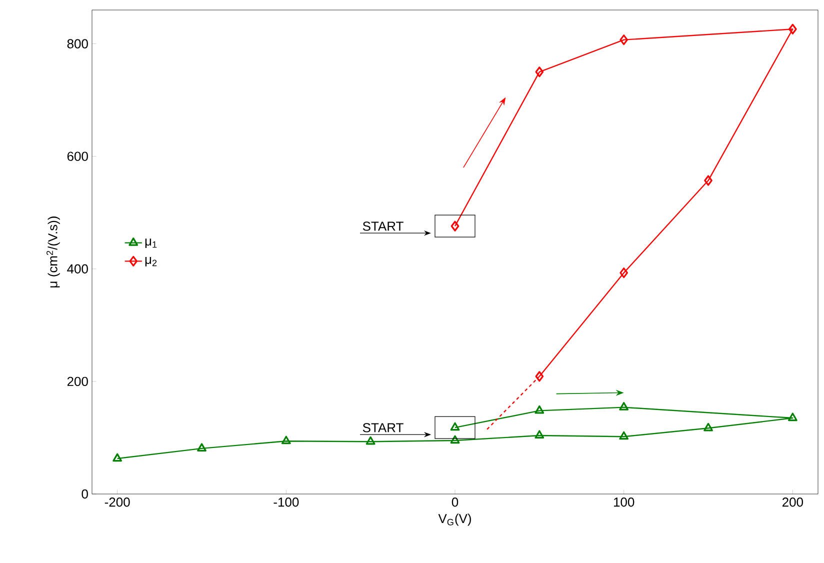 This screenshot has height=563, width=824. Describe the element at coordinates (77, 269) in the screenshot. I see `y-tick-label: 400` at that location.